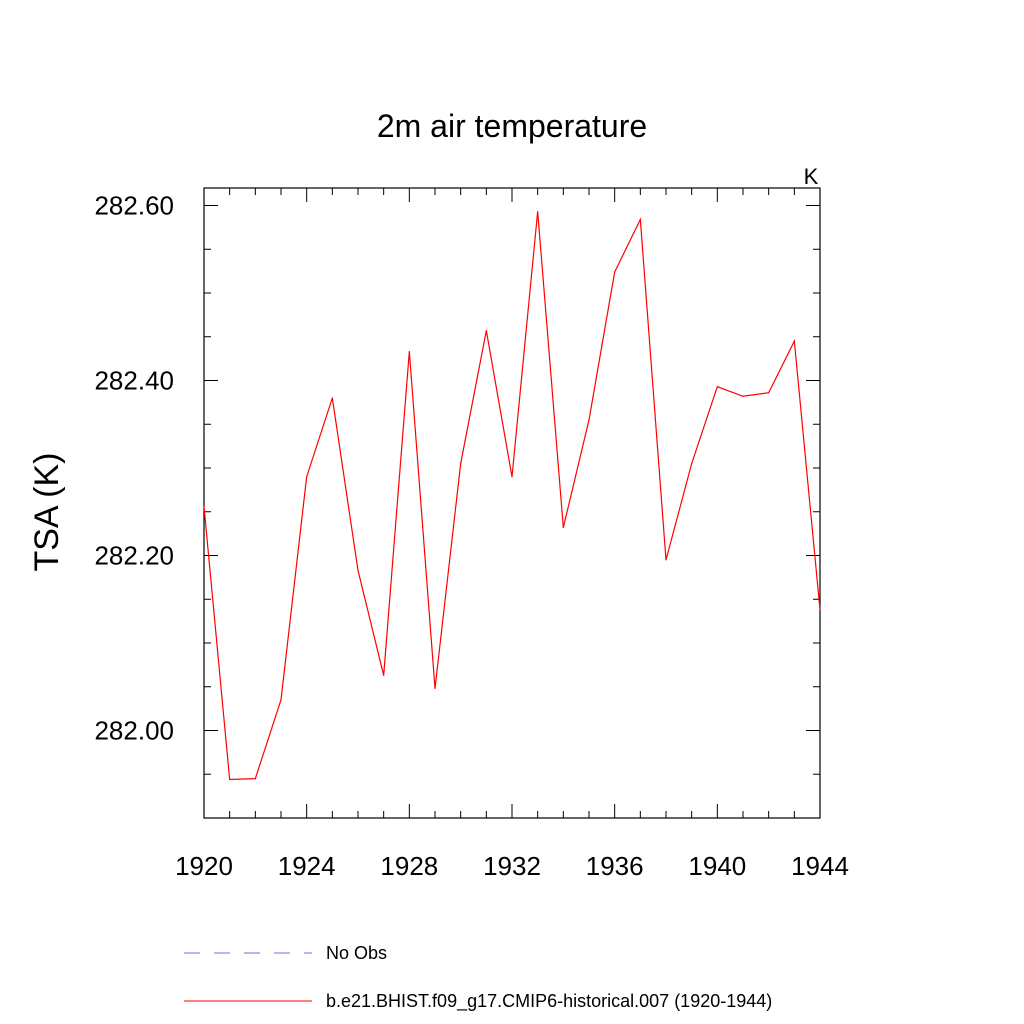  Describe the element at coordinates (134, 556) in the screenshot. I see `y-tick-label: 282.20` at that location.